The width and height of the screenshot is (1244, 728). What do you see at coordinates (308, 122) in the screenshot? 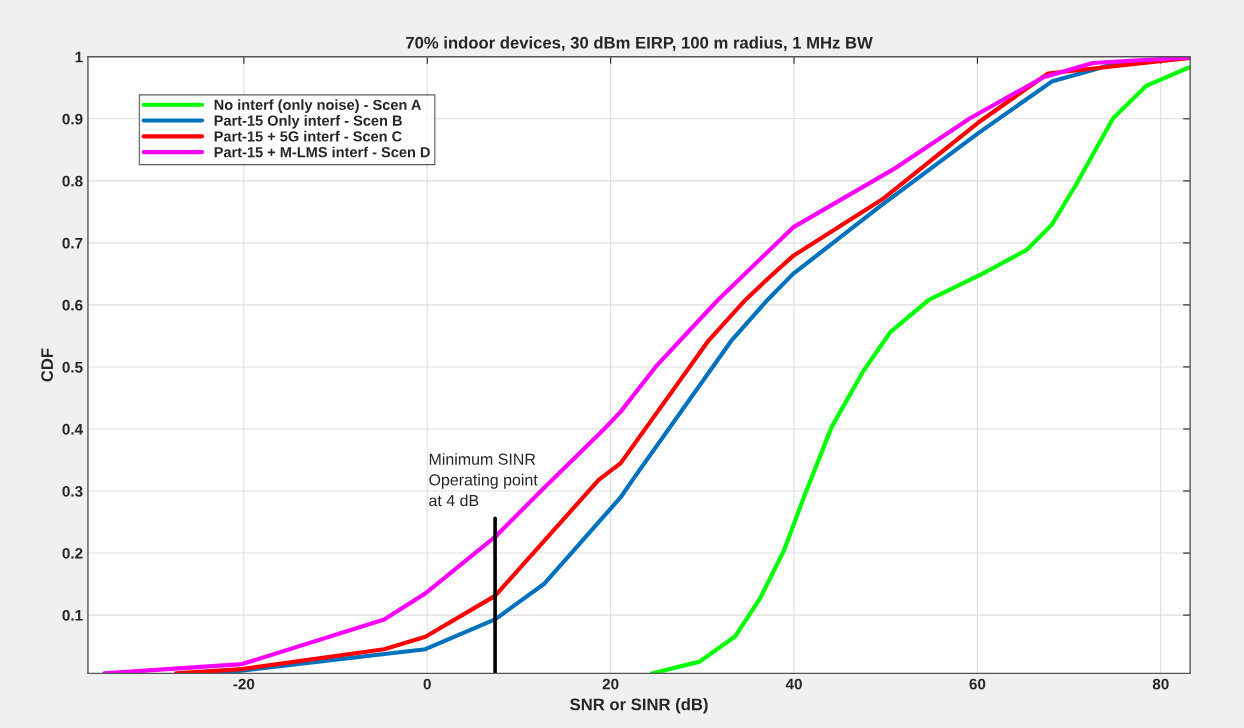
I see `legend-label: Part-15 Only interf - Scen B` at bounding box center [308, 122].